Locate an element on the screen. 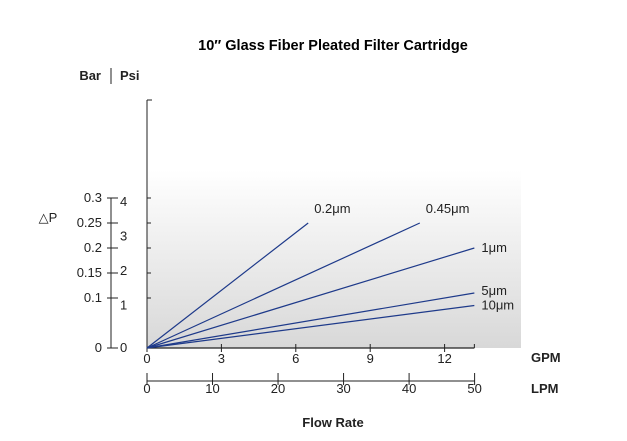  x-lpm-tick-label: 0 is located at coordinates (146, 388).